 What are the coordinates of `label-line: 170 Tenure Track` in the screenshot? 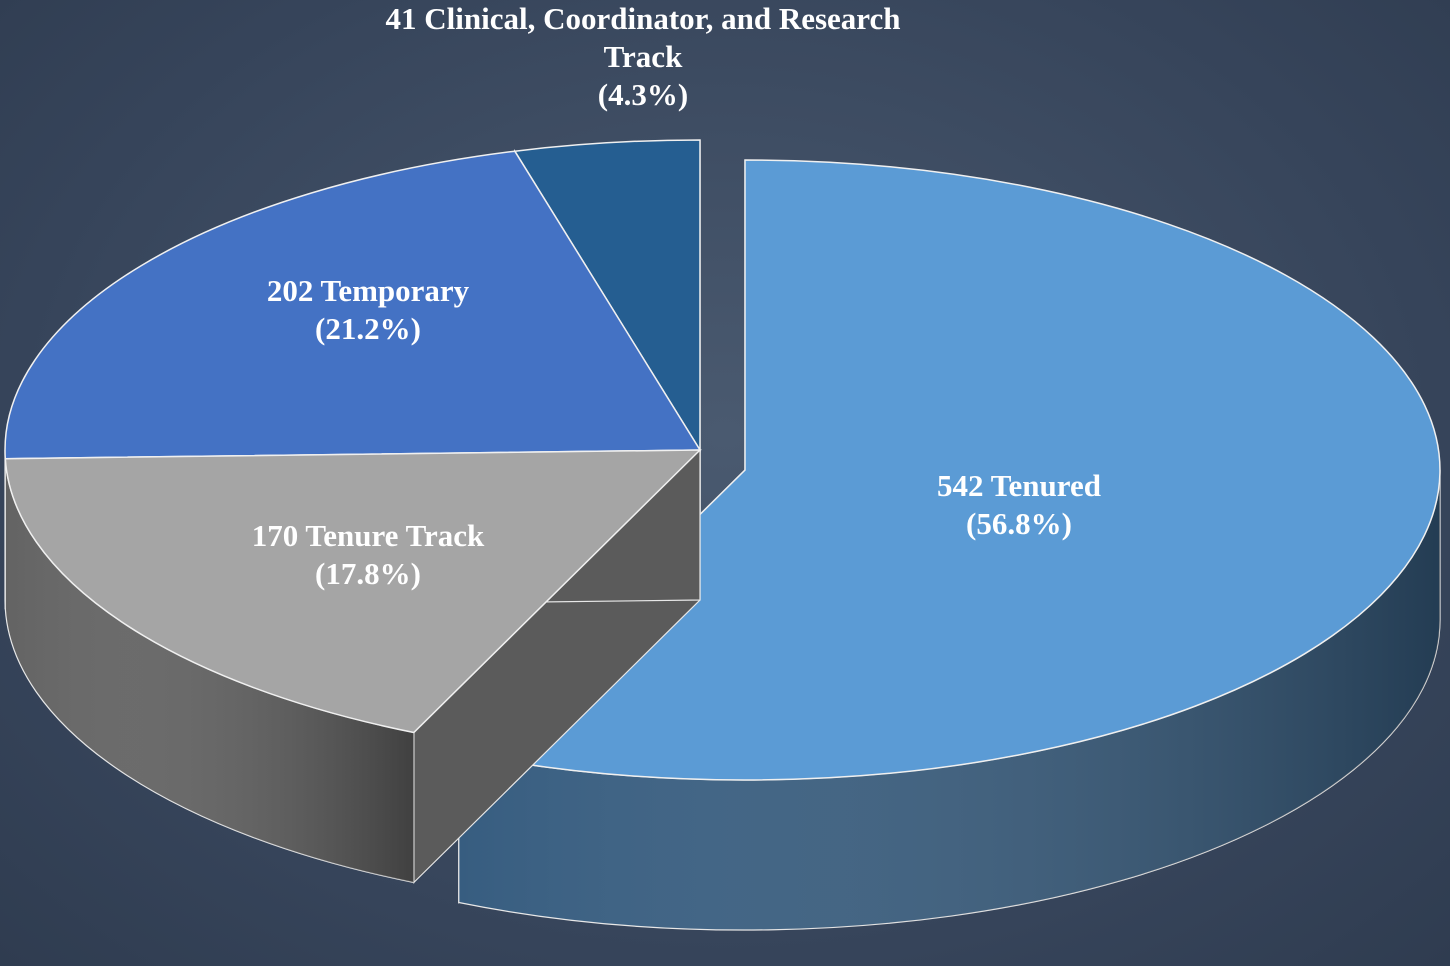 It's located at (368, 535).